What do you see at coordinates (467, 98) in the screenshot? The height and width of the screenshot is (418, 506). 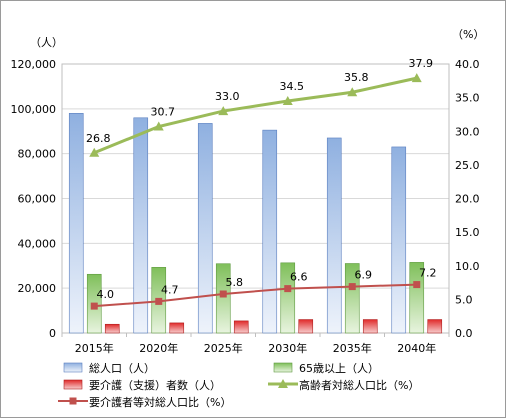 I see `y-right-tick-label: 35.0` at bounding box center [467, 98].